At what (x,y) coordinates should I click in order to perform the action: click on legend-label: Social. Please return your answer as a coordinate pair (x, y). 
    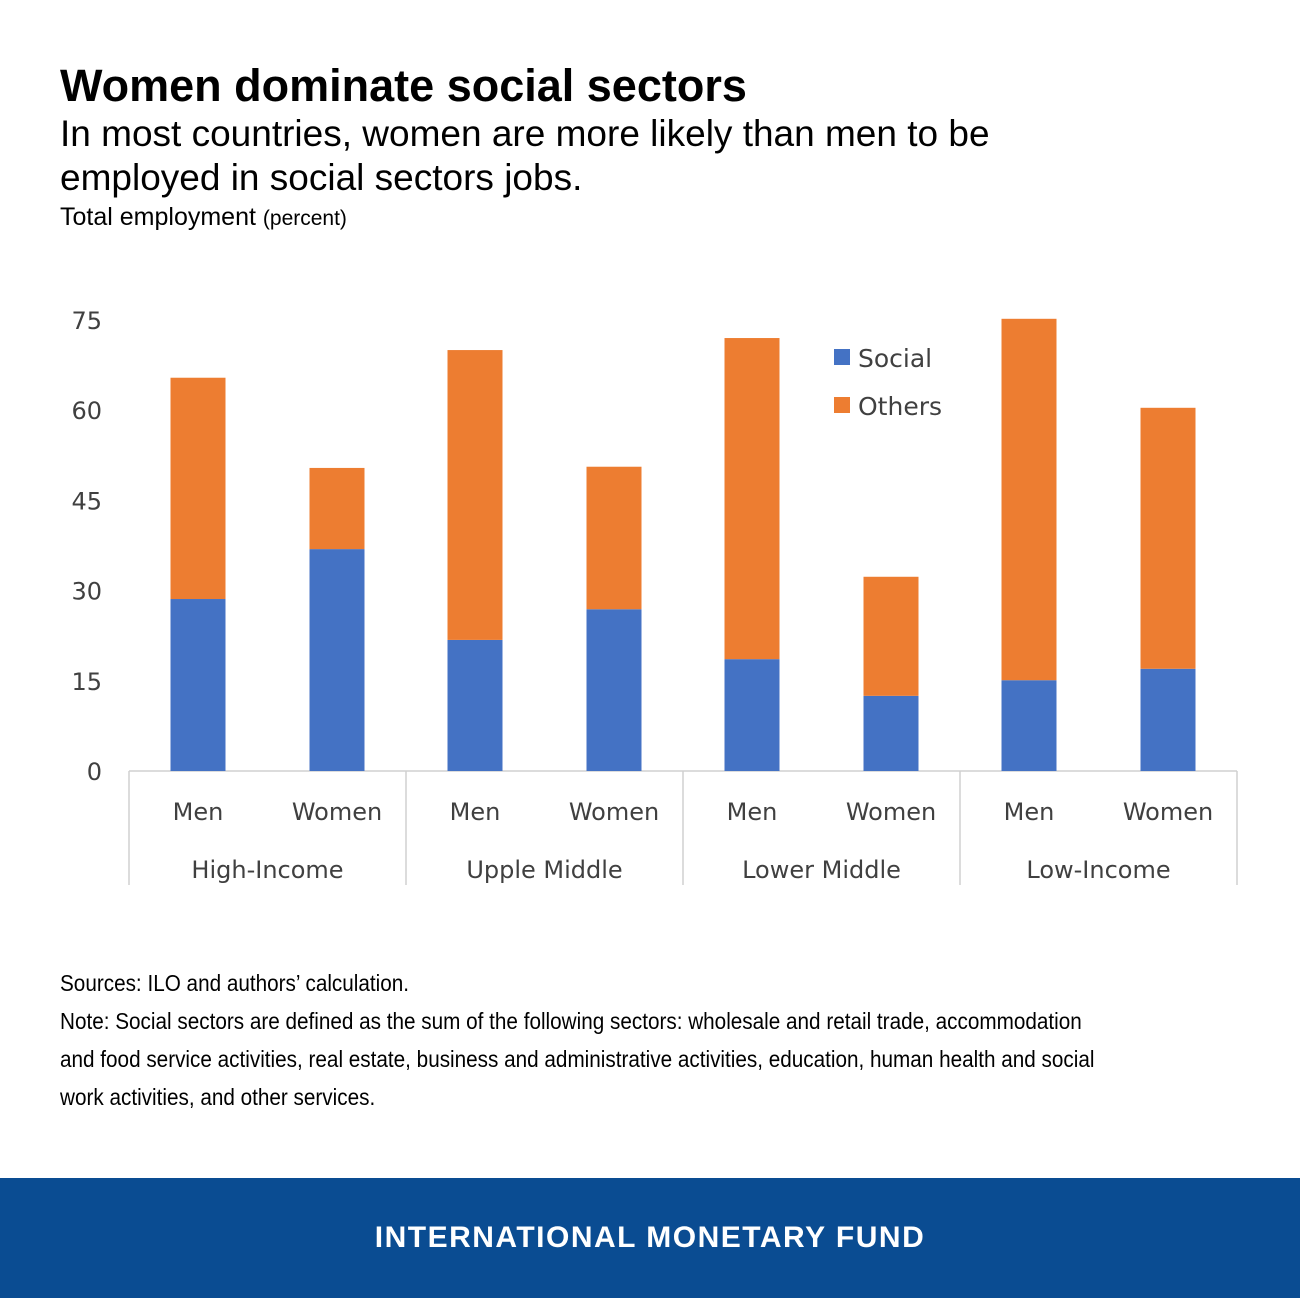
    Looking at the image, I should click on (895, 358).